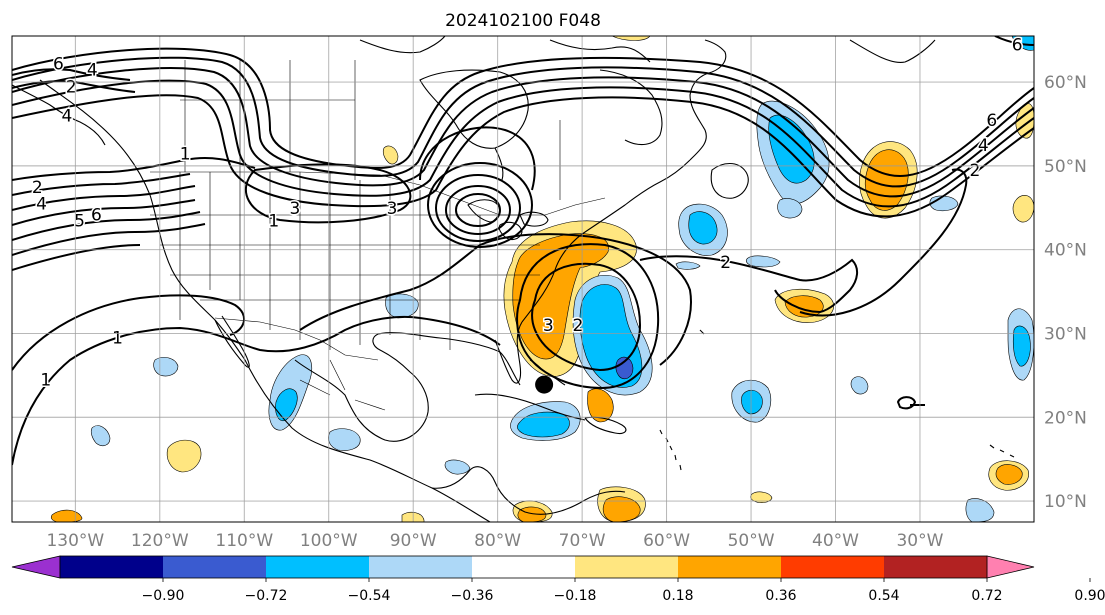  I want to click on anomaly-cold-newfoundland, so click(703, 228).